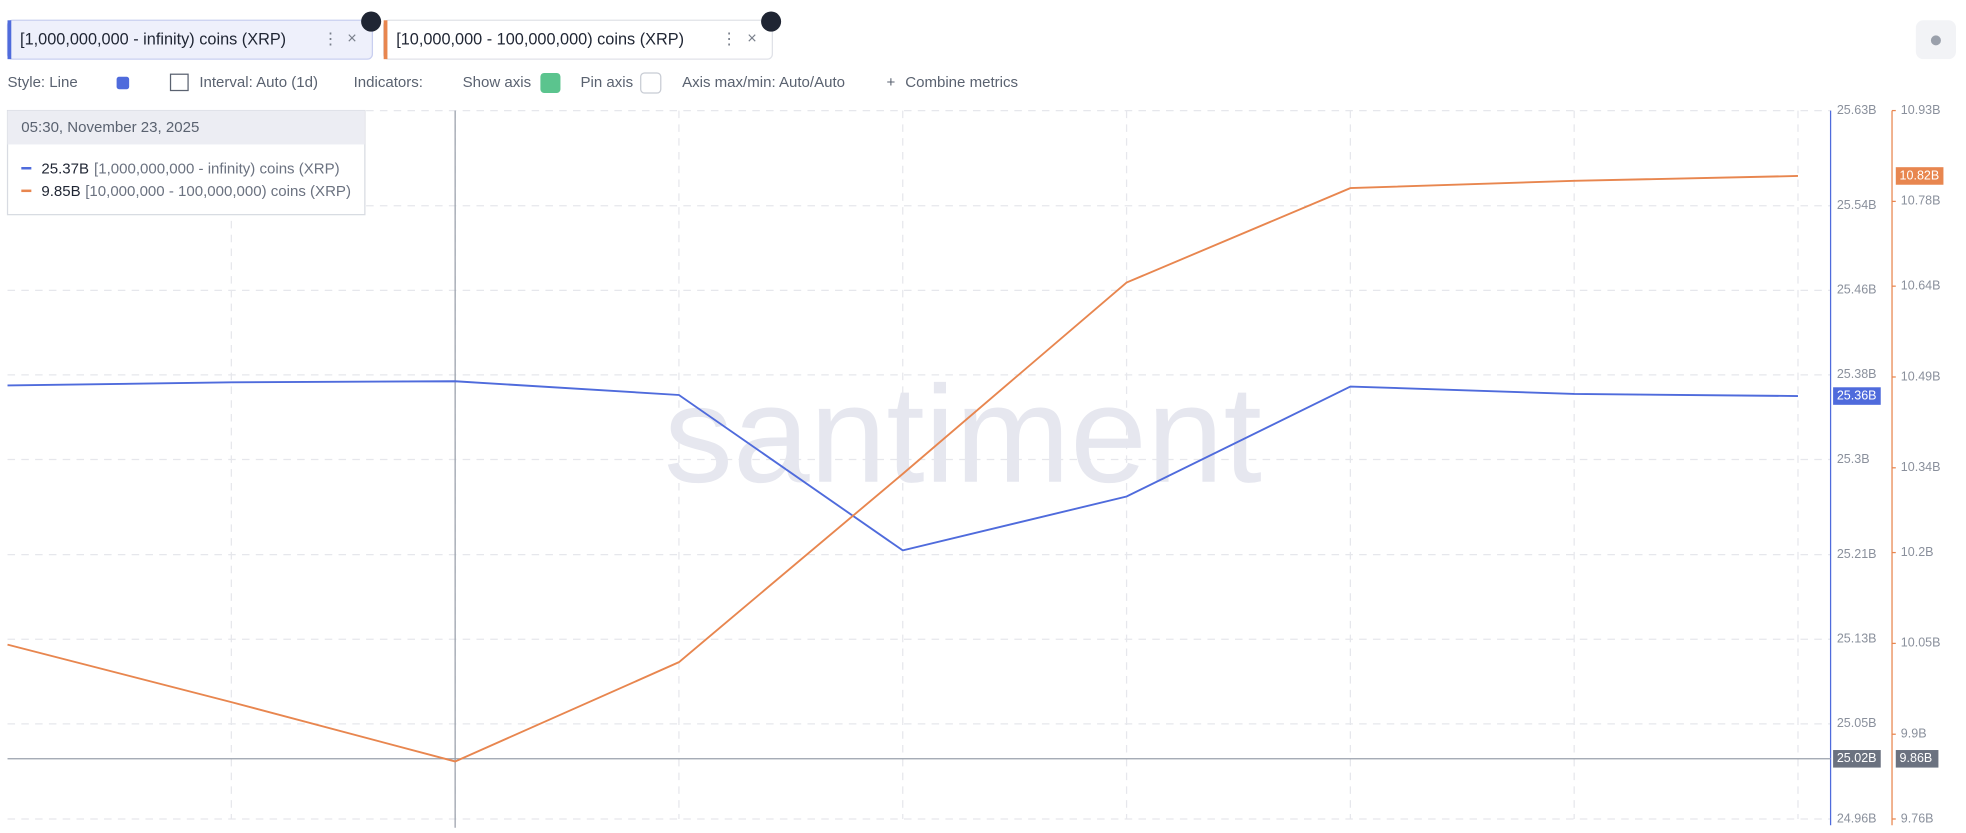 This screenshot has height=833, width=1966. What do you see at coordinates (1857, 374) in the screenshot?
I see `y-tick-label: 25.38B` at bounding box center [1857, 374].